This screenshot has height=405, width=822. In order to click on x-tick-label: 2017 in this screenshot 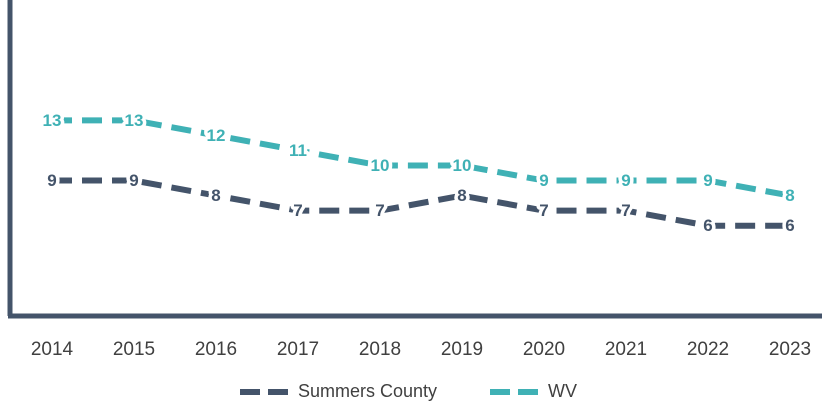, I will do `click(298, 349)`.